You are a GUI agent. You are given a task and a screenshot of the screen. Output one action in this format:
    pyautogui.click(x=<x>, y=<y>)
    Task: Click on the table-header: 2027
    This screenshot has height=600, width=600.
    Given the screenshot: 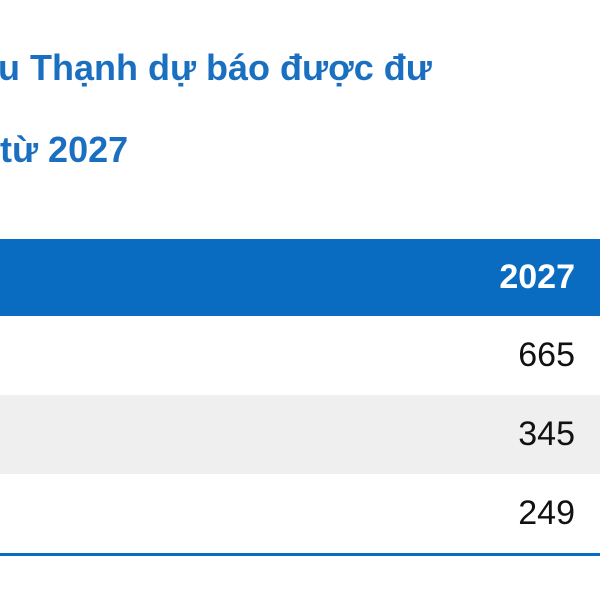 What is the action you would take?
    pyautogui.click(x=300, y=277)
    